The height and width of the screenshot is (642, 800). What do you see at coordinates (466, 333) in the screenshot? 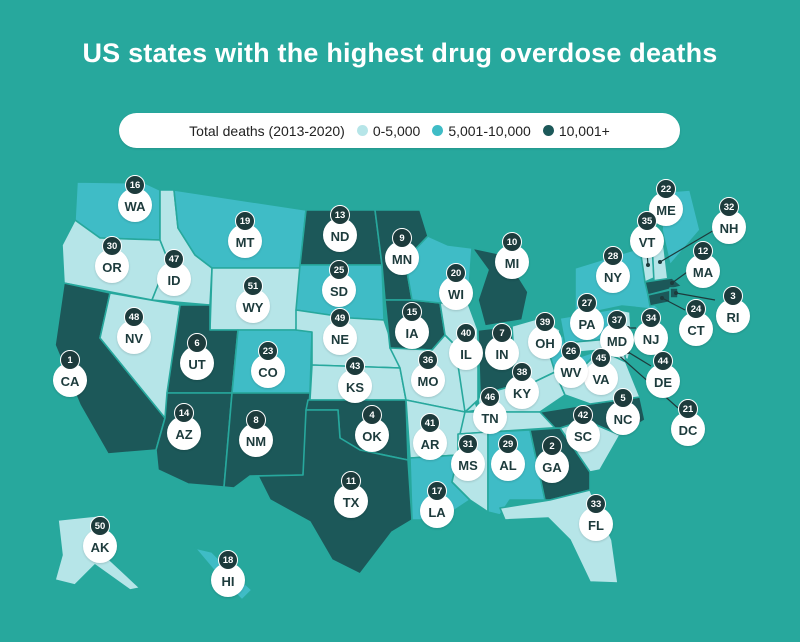
I see `state-rank-badge: 40` at bounding box center [466, 333].